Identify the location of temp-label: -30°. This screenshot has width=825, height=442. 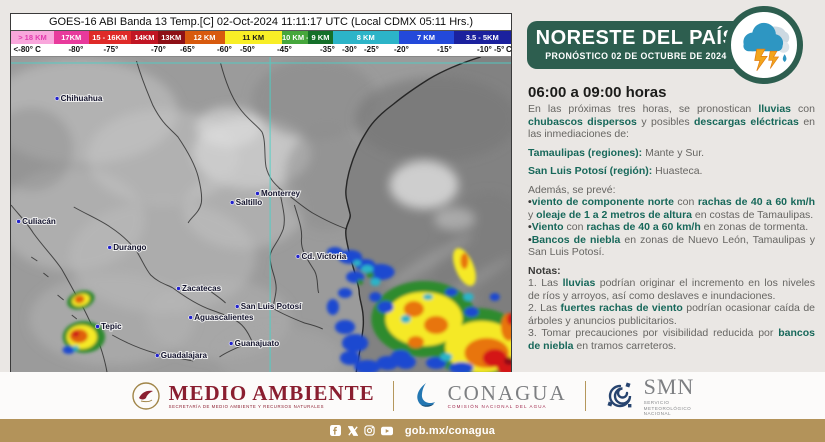
(349, 49).